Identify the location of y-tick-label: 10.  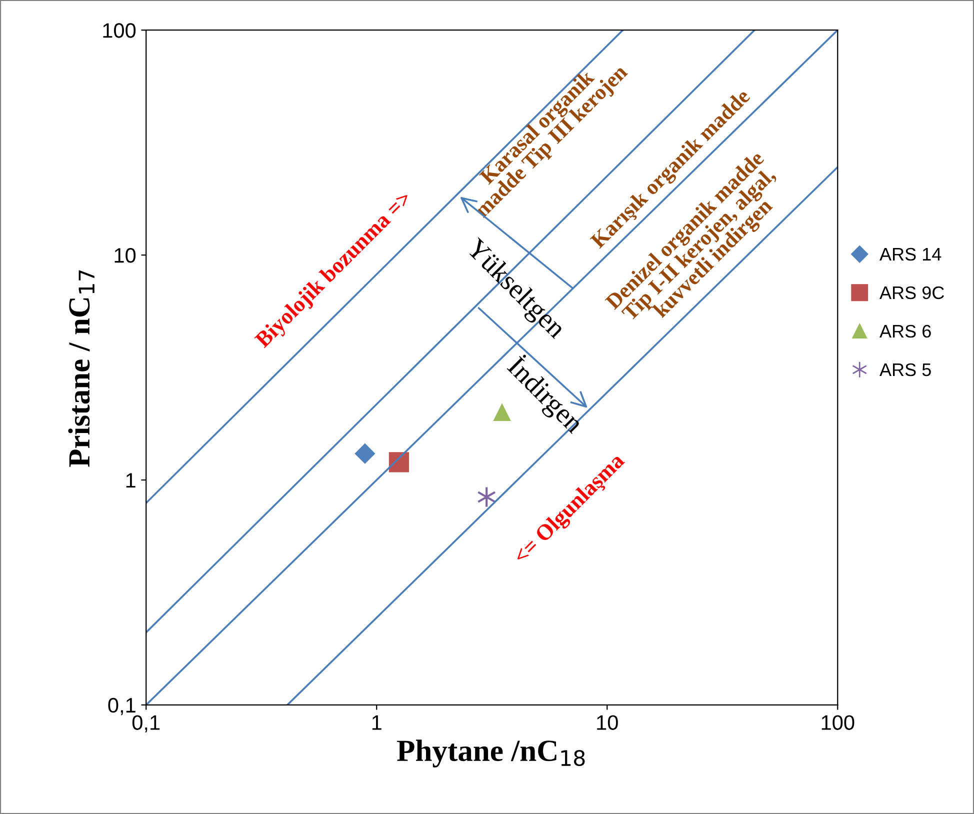
(125, 255).